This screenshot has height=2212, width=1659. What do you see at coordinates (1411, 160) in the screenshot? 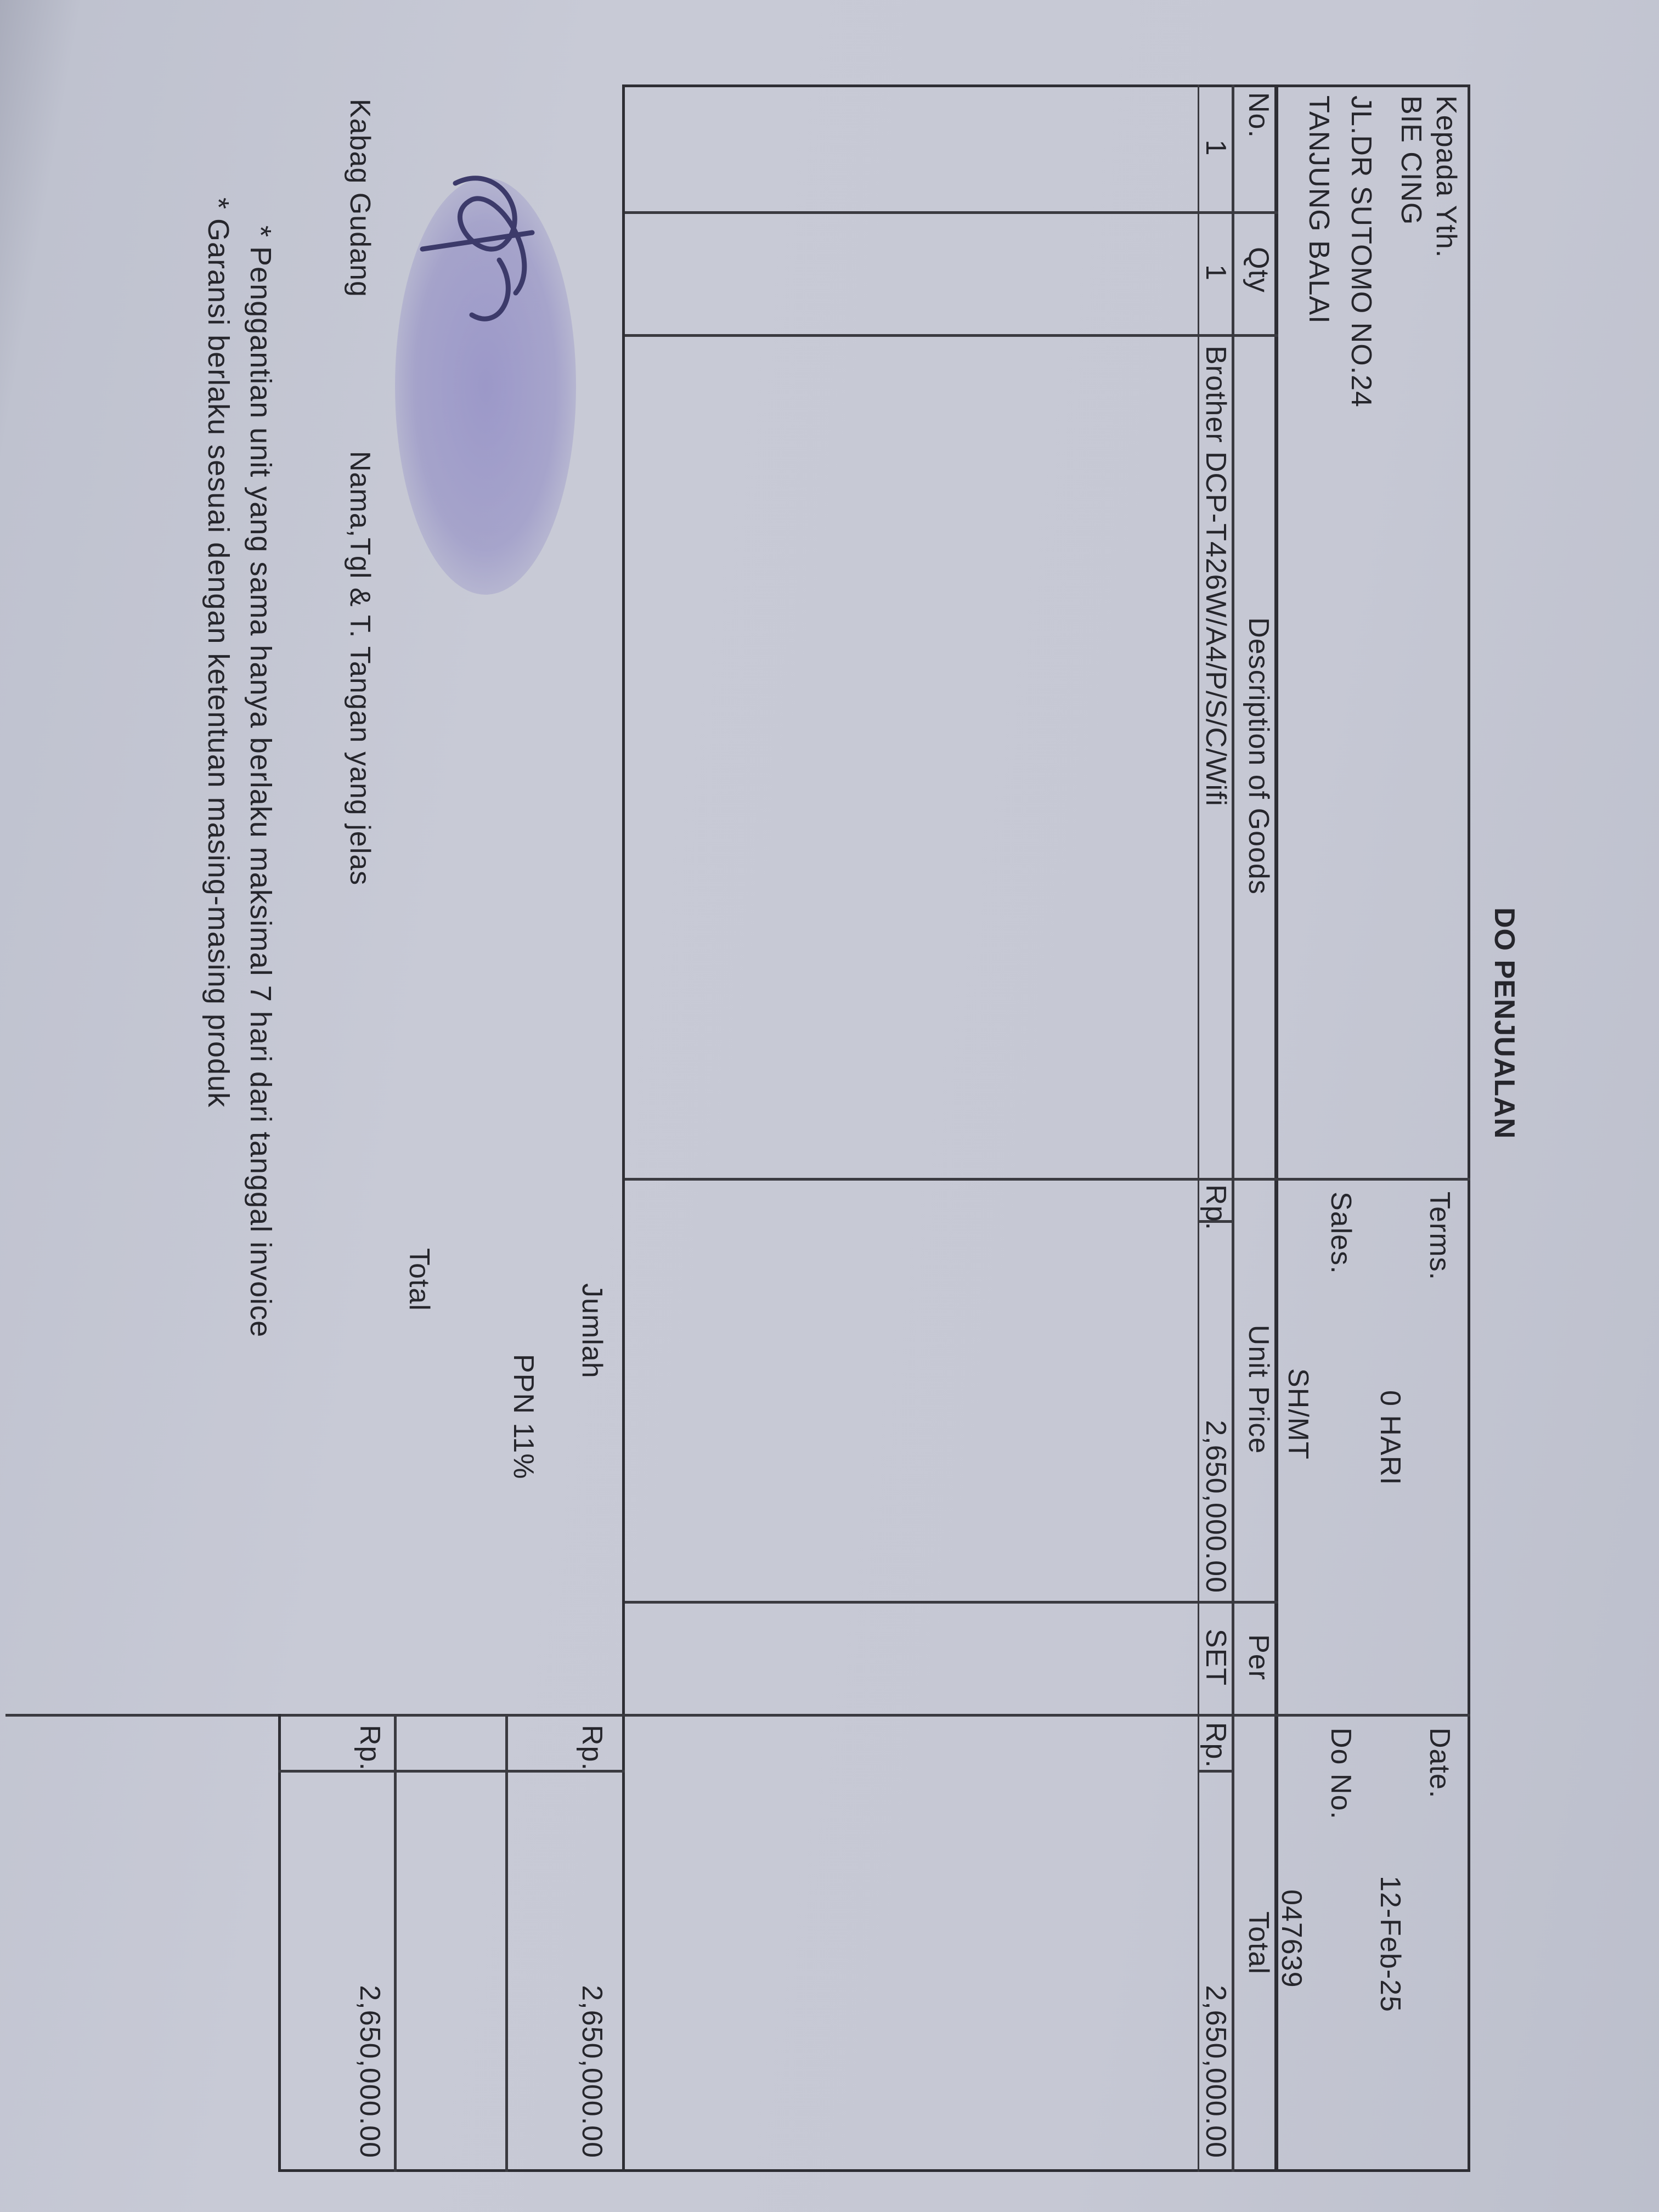
I see `recipient-name: BIE CING` at bounding box center [1411, 160].